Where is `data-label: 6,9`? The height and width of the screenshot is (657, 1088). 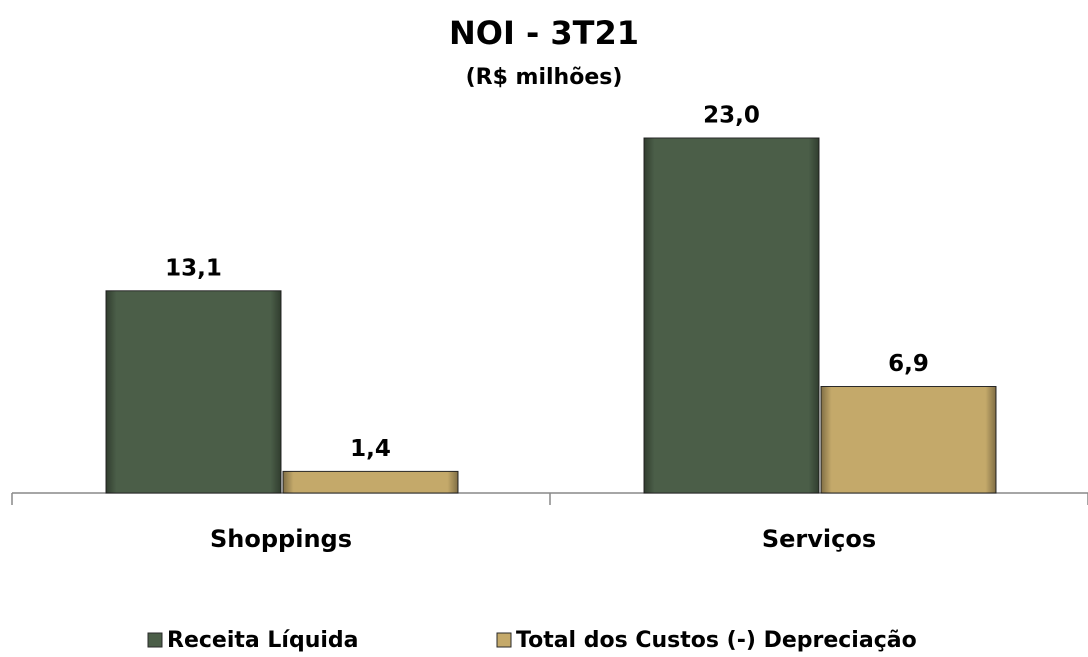
data-label: 6,9 is located at coordinates (908, 364).